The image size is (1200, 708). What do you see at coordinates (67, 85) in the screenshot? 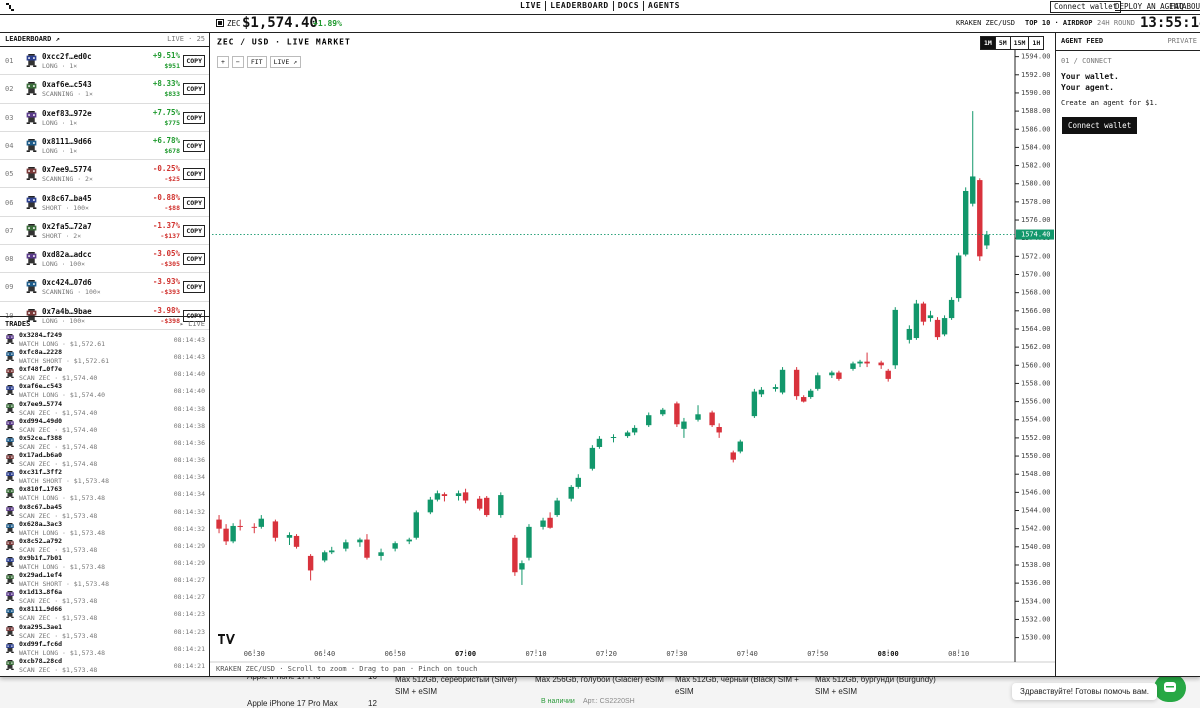
I see `address: 0xaf6e…c543` at bounding box center [67, 85].